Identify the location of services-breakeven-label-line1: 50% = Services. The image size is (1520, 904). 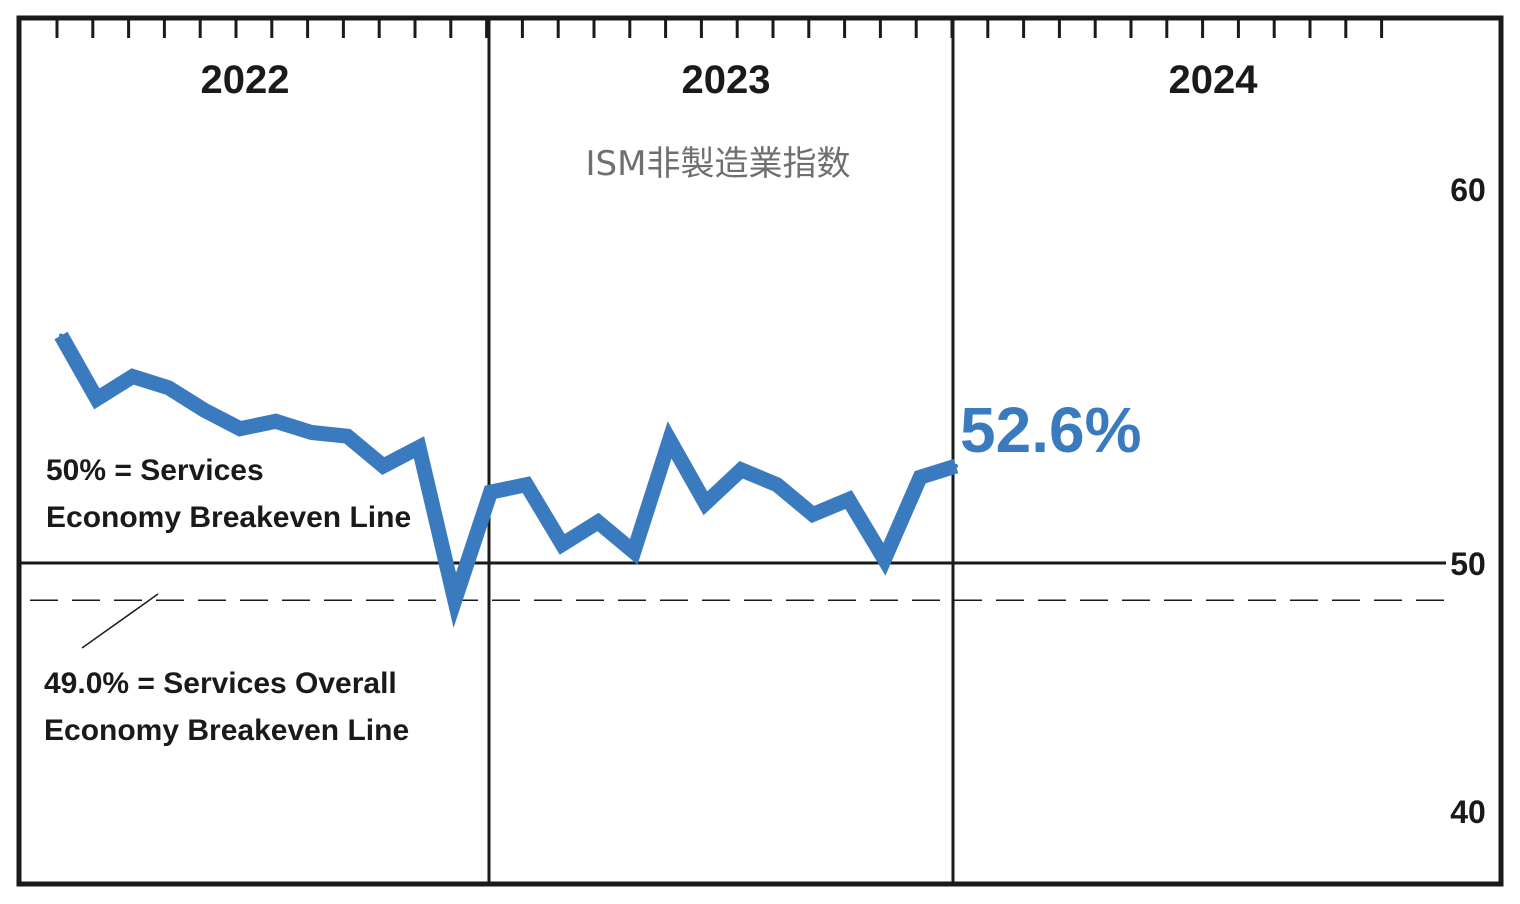
(155, 470).